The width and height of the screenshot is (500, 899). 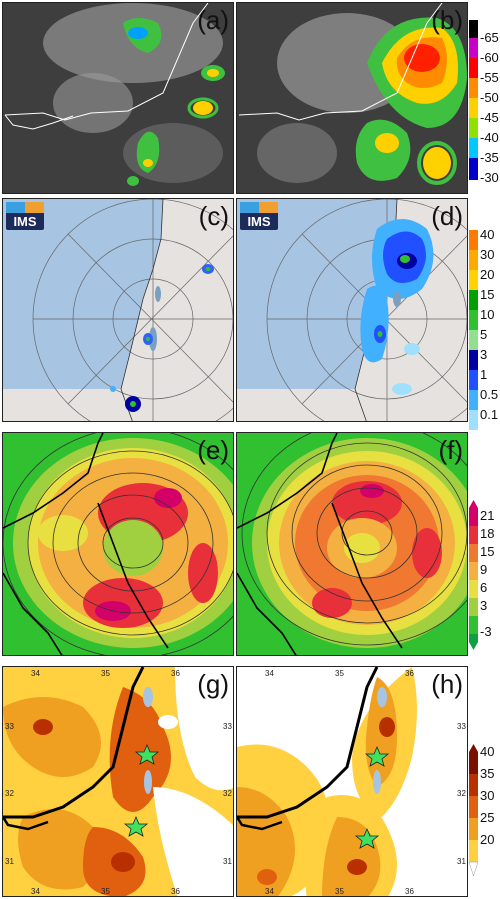 What do you see at coordinates (489, 97) in the screenshot?
I see `colorbar-tick: -50` at bounding box center [489, 97].